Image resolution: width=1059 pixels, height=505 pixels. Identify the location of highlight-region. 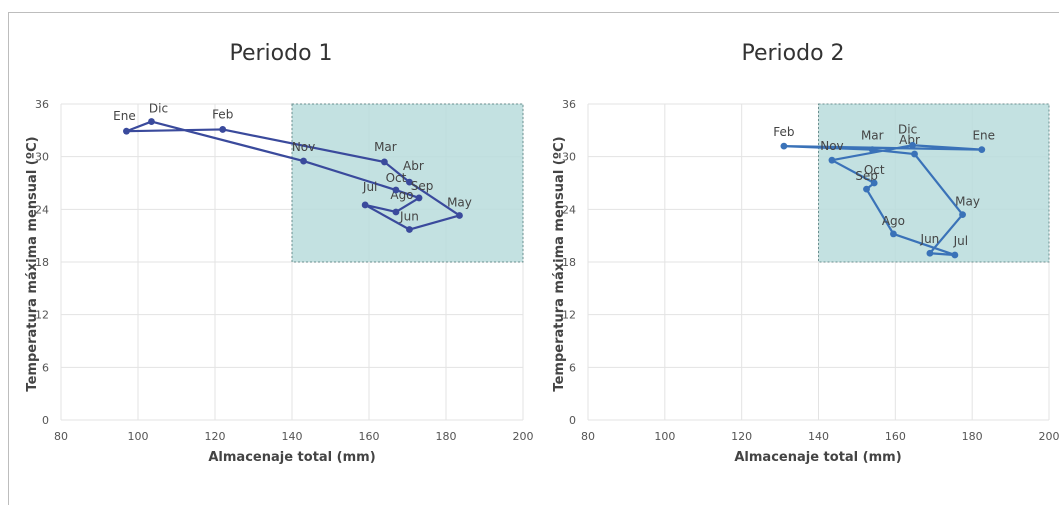
(934, 183).